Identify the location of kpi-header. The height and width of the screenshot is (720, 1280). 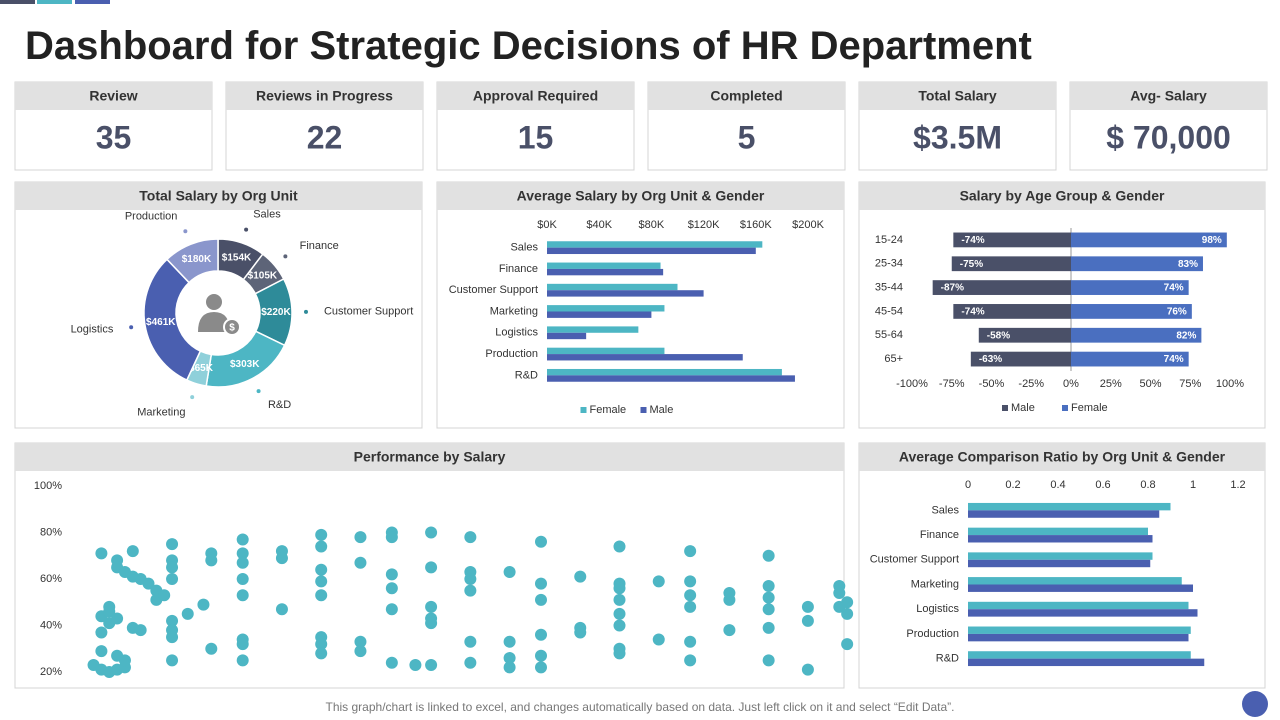
(535, 96).